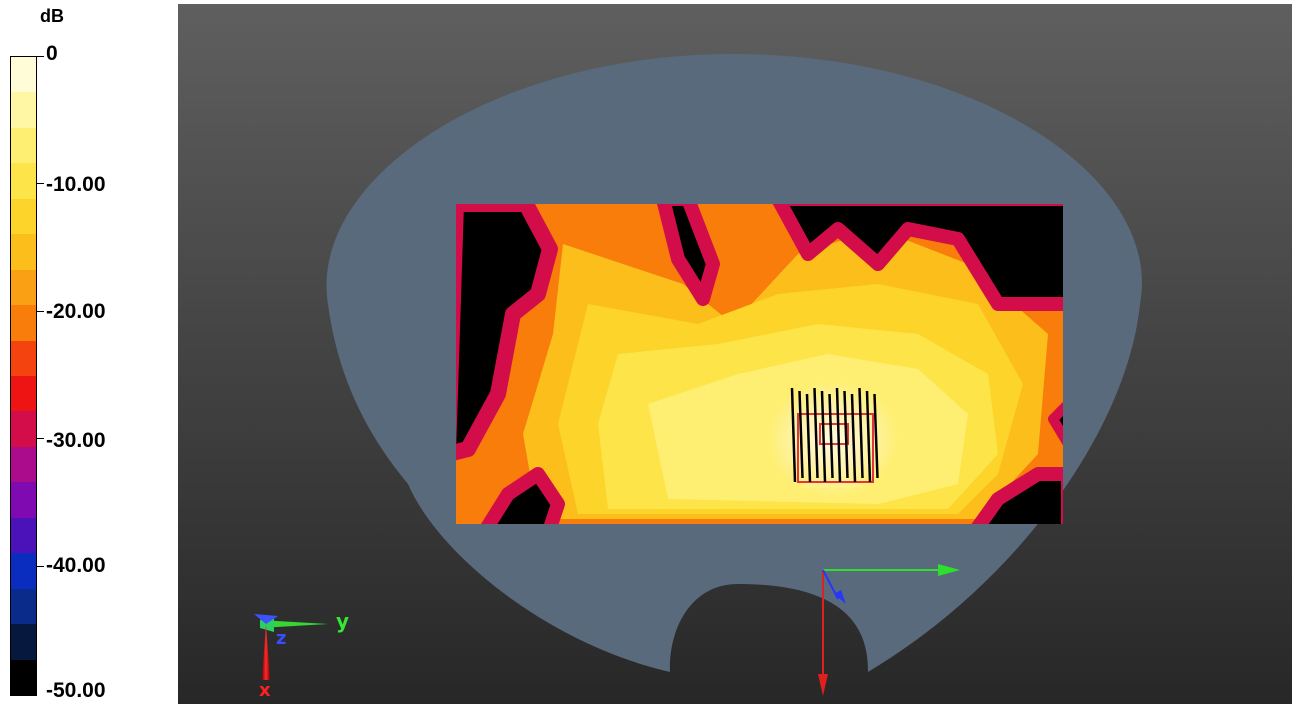 This screenshot has height=706, width=1296. I want to click on legend-label-0: 0, so click(52, 53).